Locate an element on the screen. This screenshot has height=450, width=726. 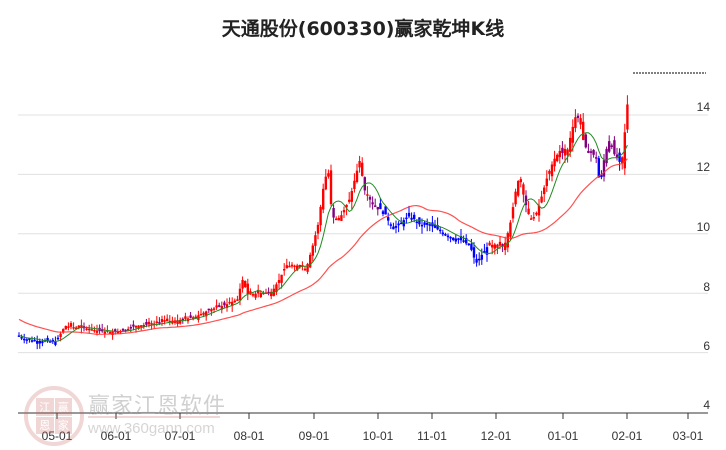
y-label-10: 10 is located at coordinates (703, 227).